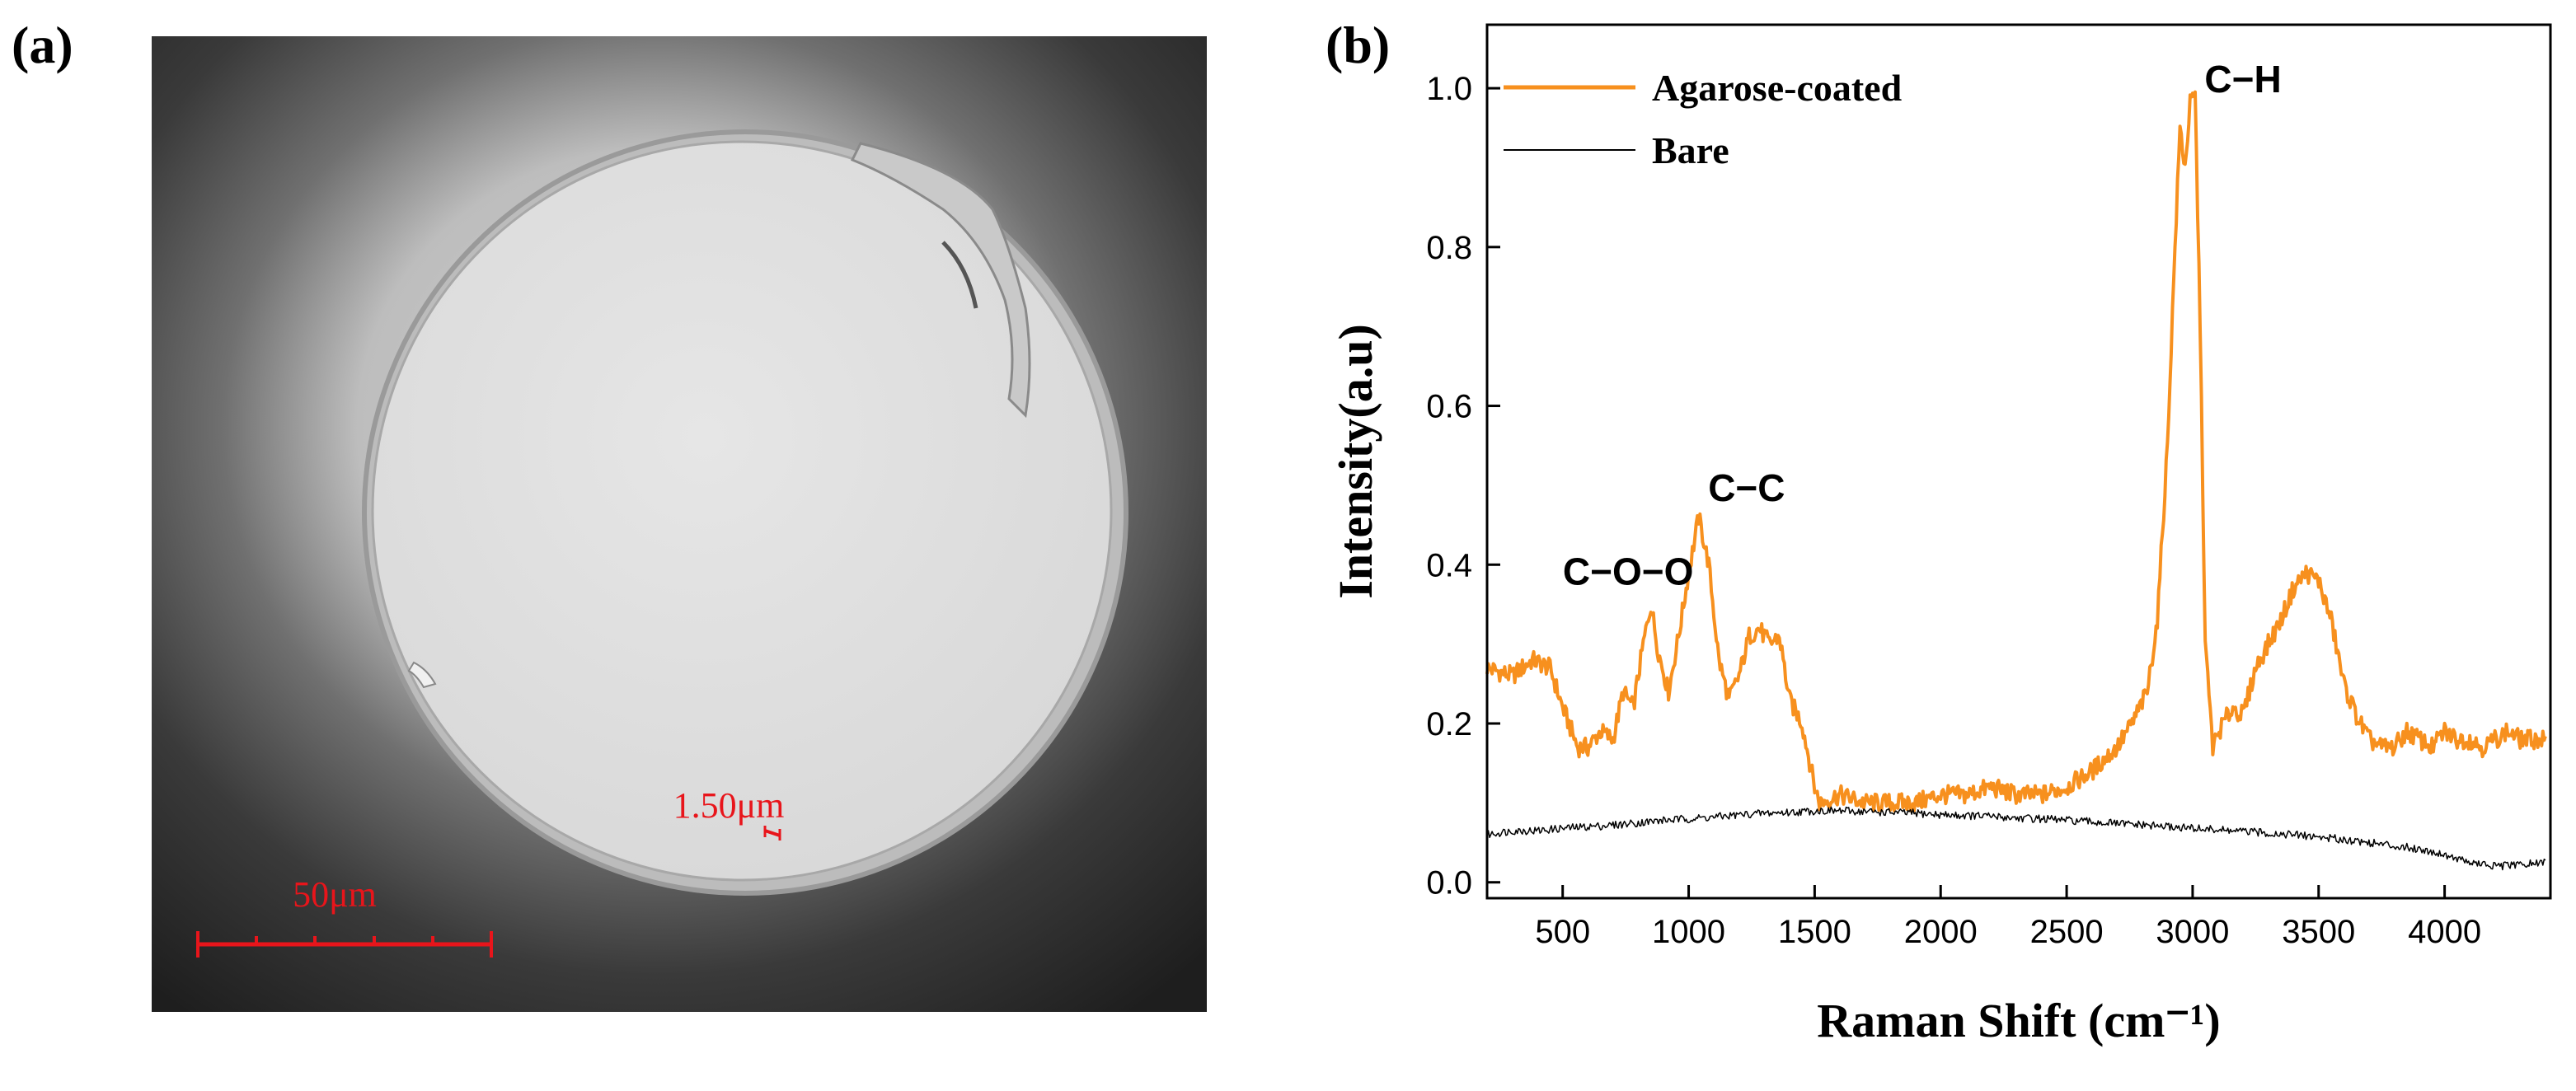  I want to click on y-tick-label: 1.0, so click(1449, 89).